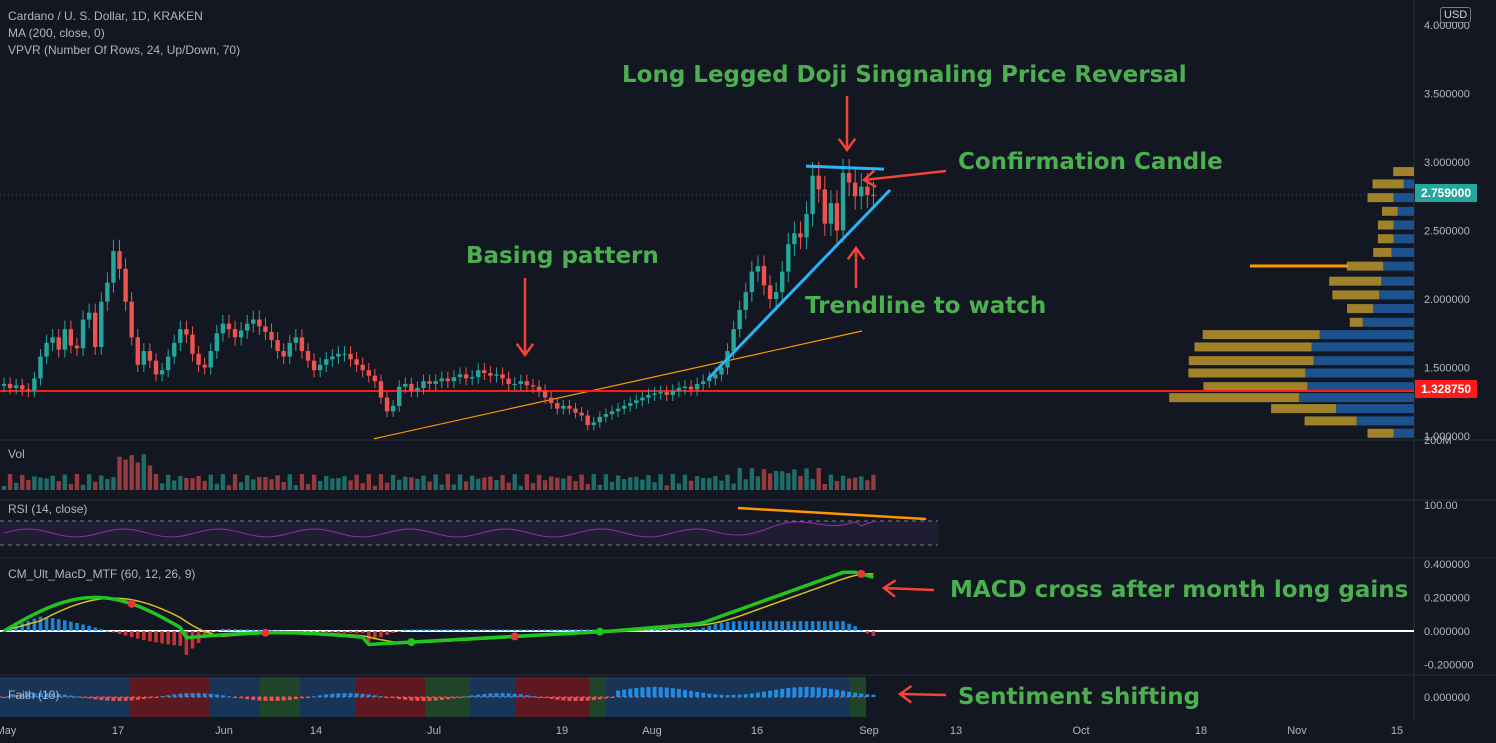  Describe the element at coordinates (799, 284) in the screenshot. I see `trendline` at that location.